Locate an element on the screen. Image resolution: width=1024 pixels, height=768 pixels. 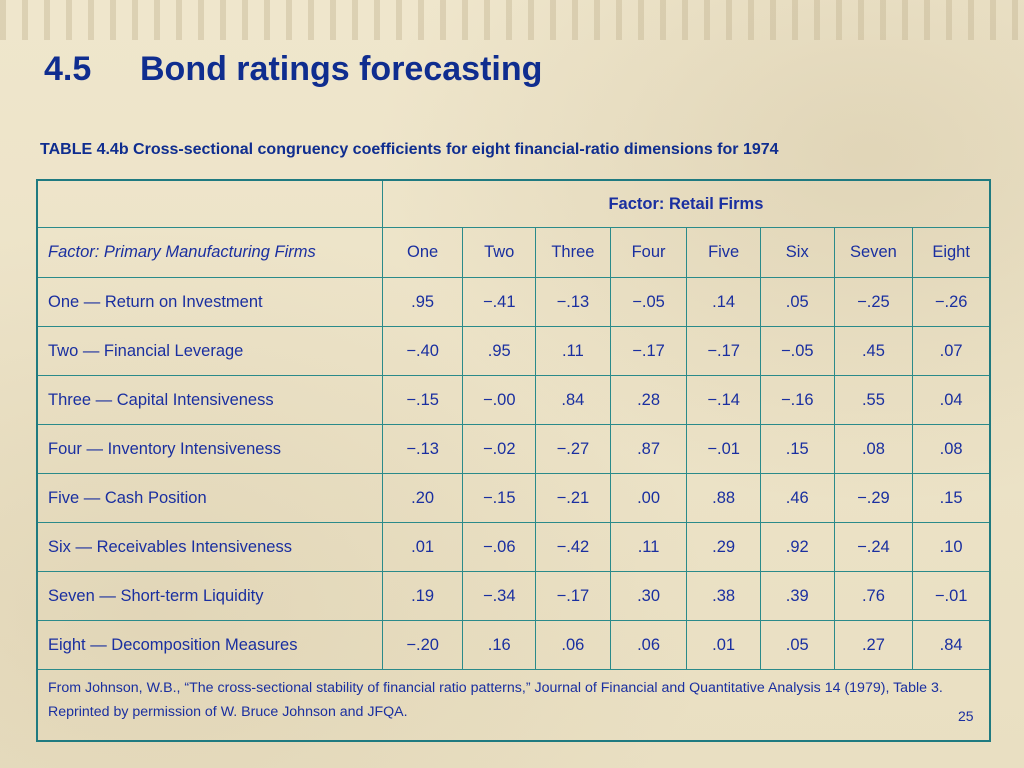
table-cell: .19 is located at coordinates (422, 596).